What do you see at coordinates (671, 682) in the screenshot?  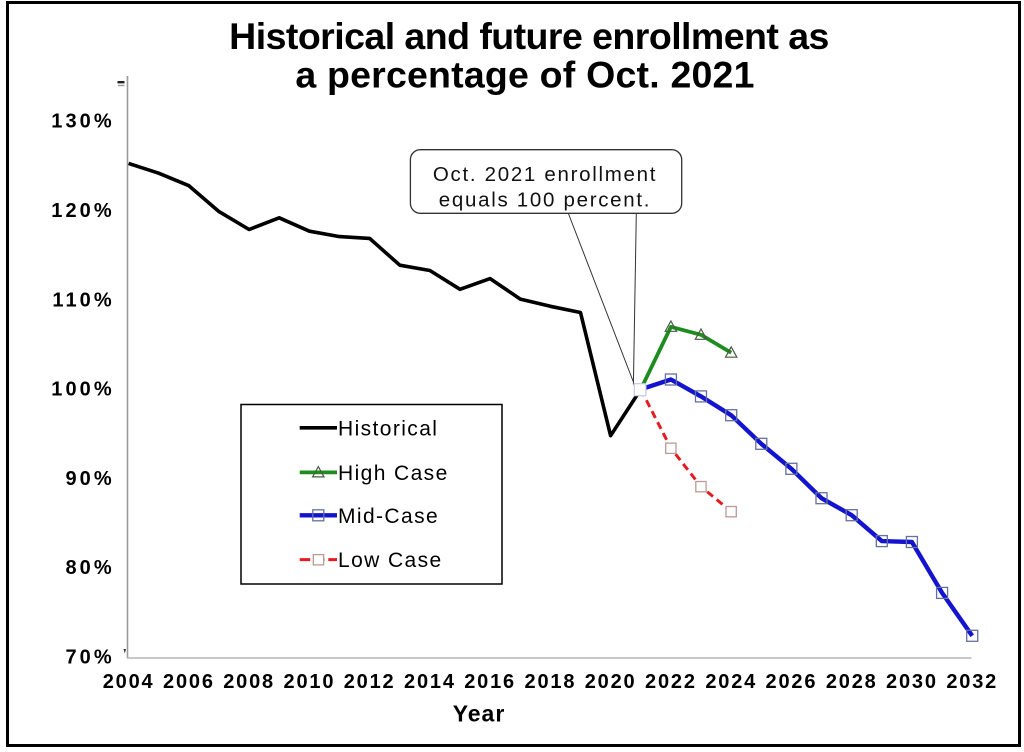 I see `svg-text: 2022` at bounding box center [671, 682].